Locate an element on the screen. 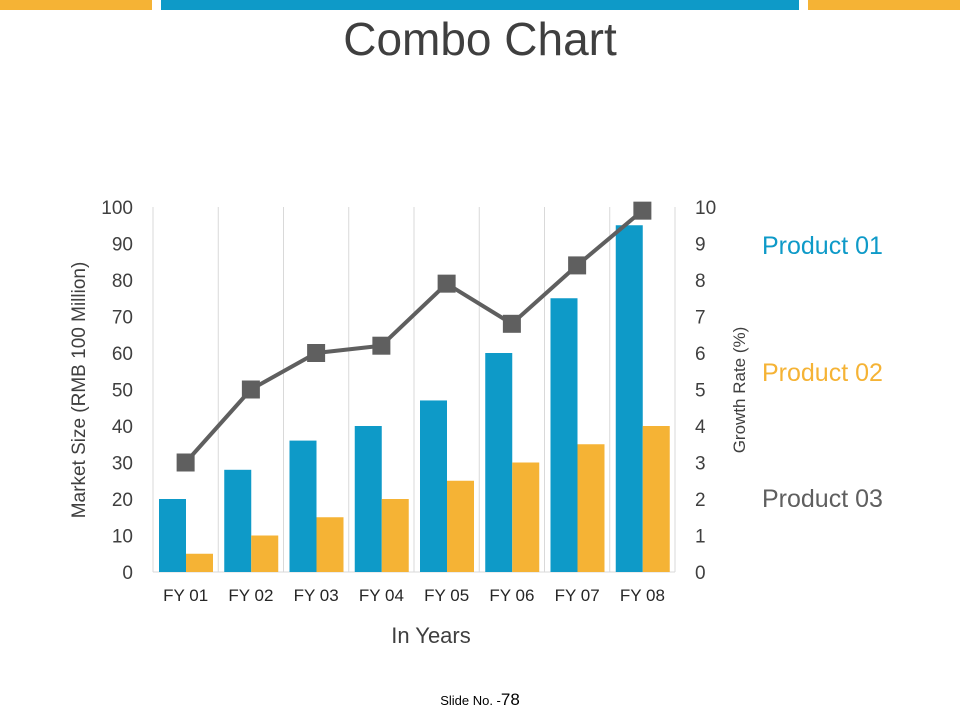 The image size is (960, 720). y-tick-label-left: 60 is located at coordinates (122, 354).